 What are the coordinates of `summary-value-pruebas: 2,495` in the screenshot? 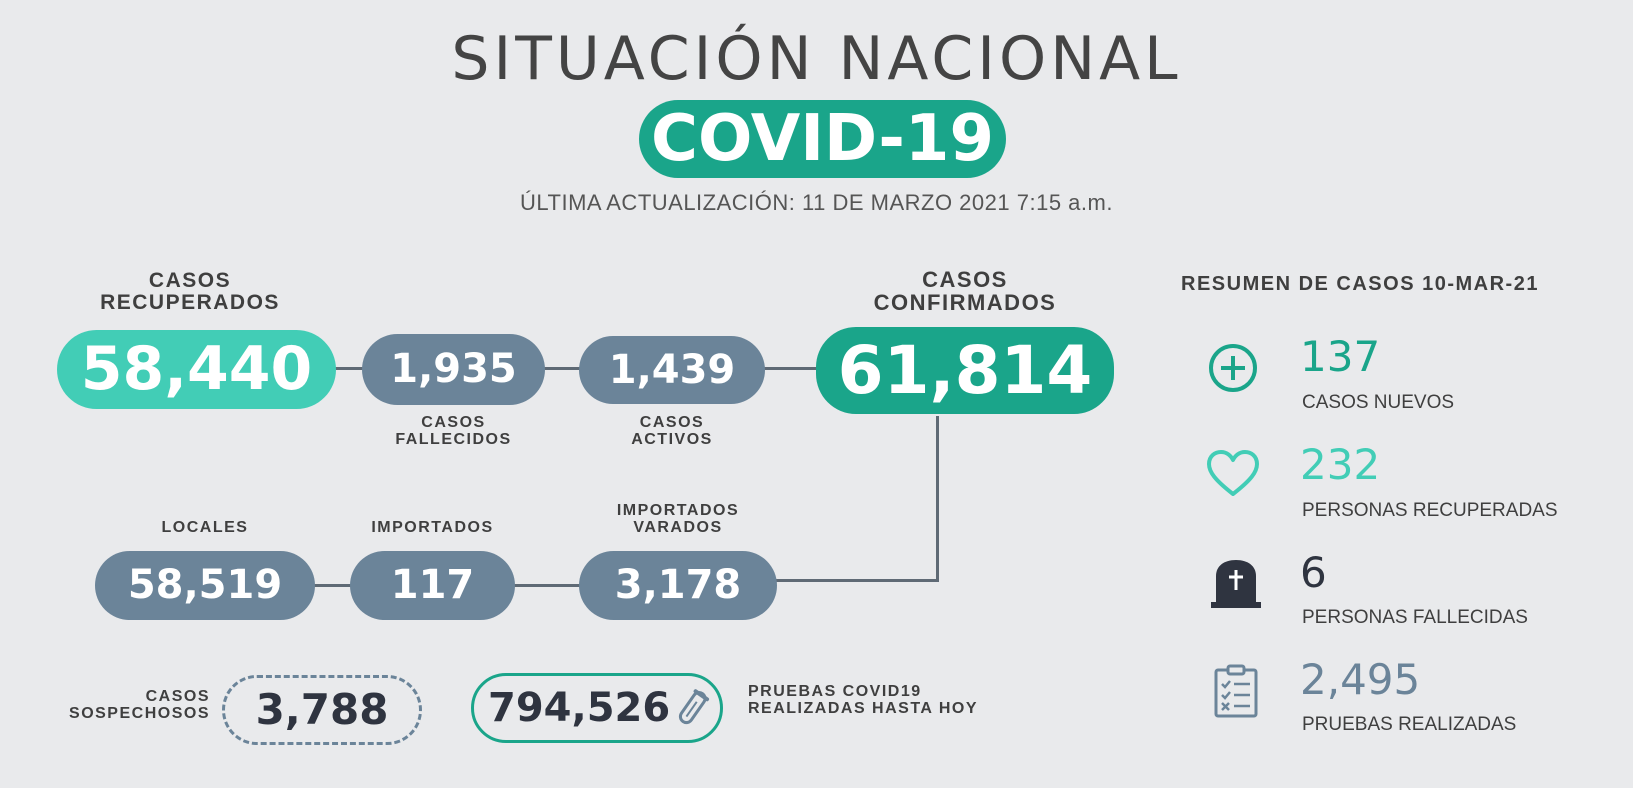 It's located at (1360, 679).